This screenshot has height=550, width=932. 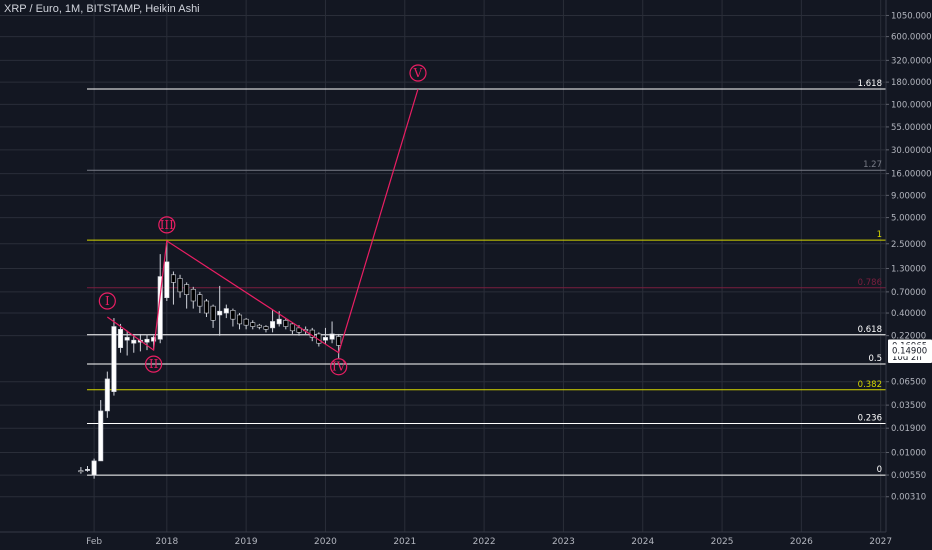 I want to click on price-tick-label: 30.00000, so click(x=911, y=151).